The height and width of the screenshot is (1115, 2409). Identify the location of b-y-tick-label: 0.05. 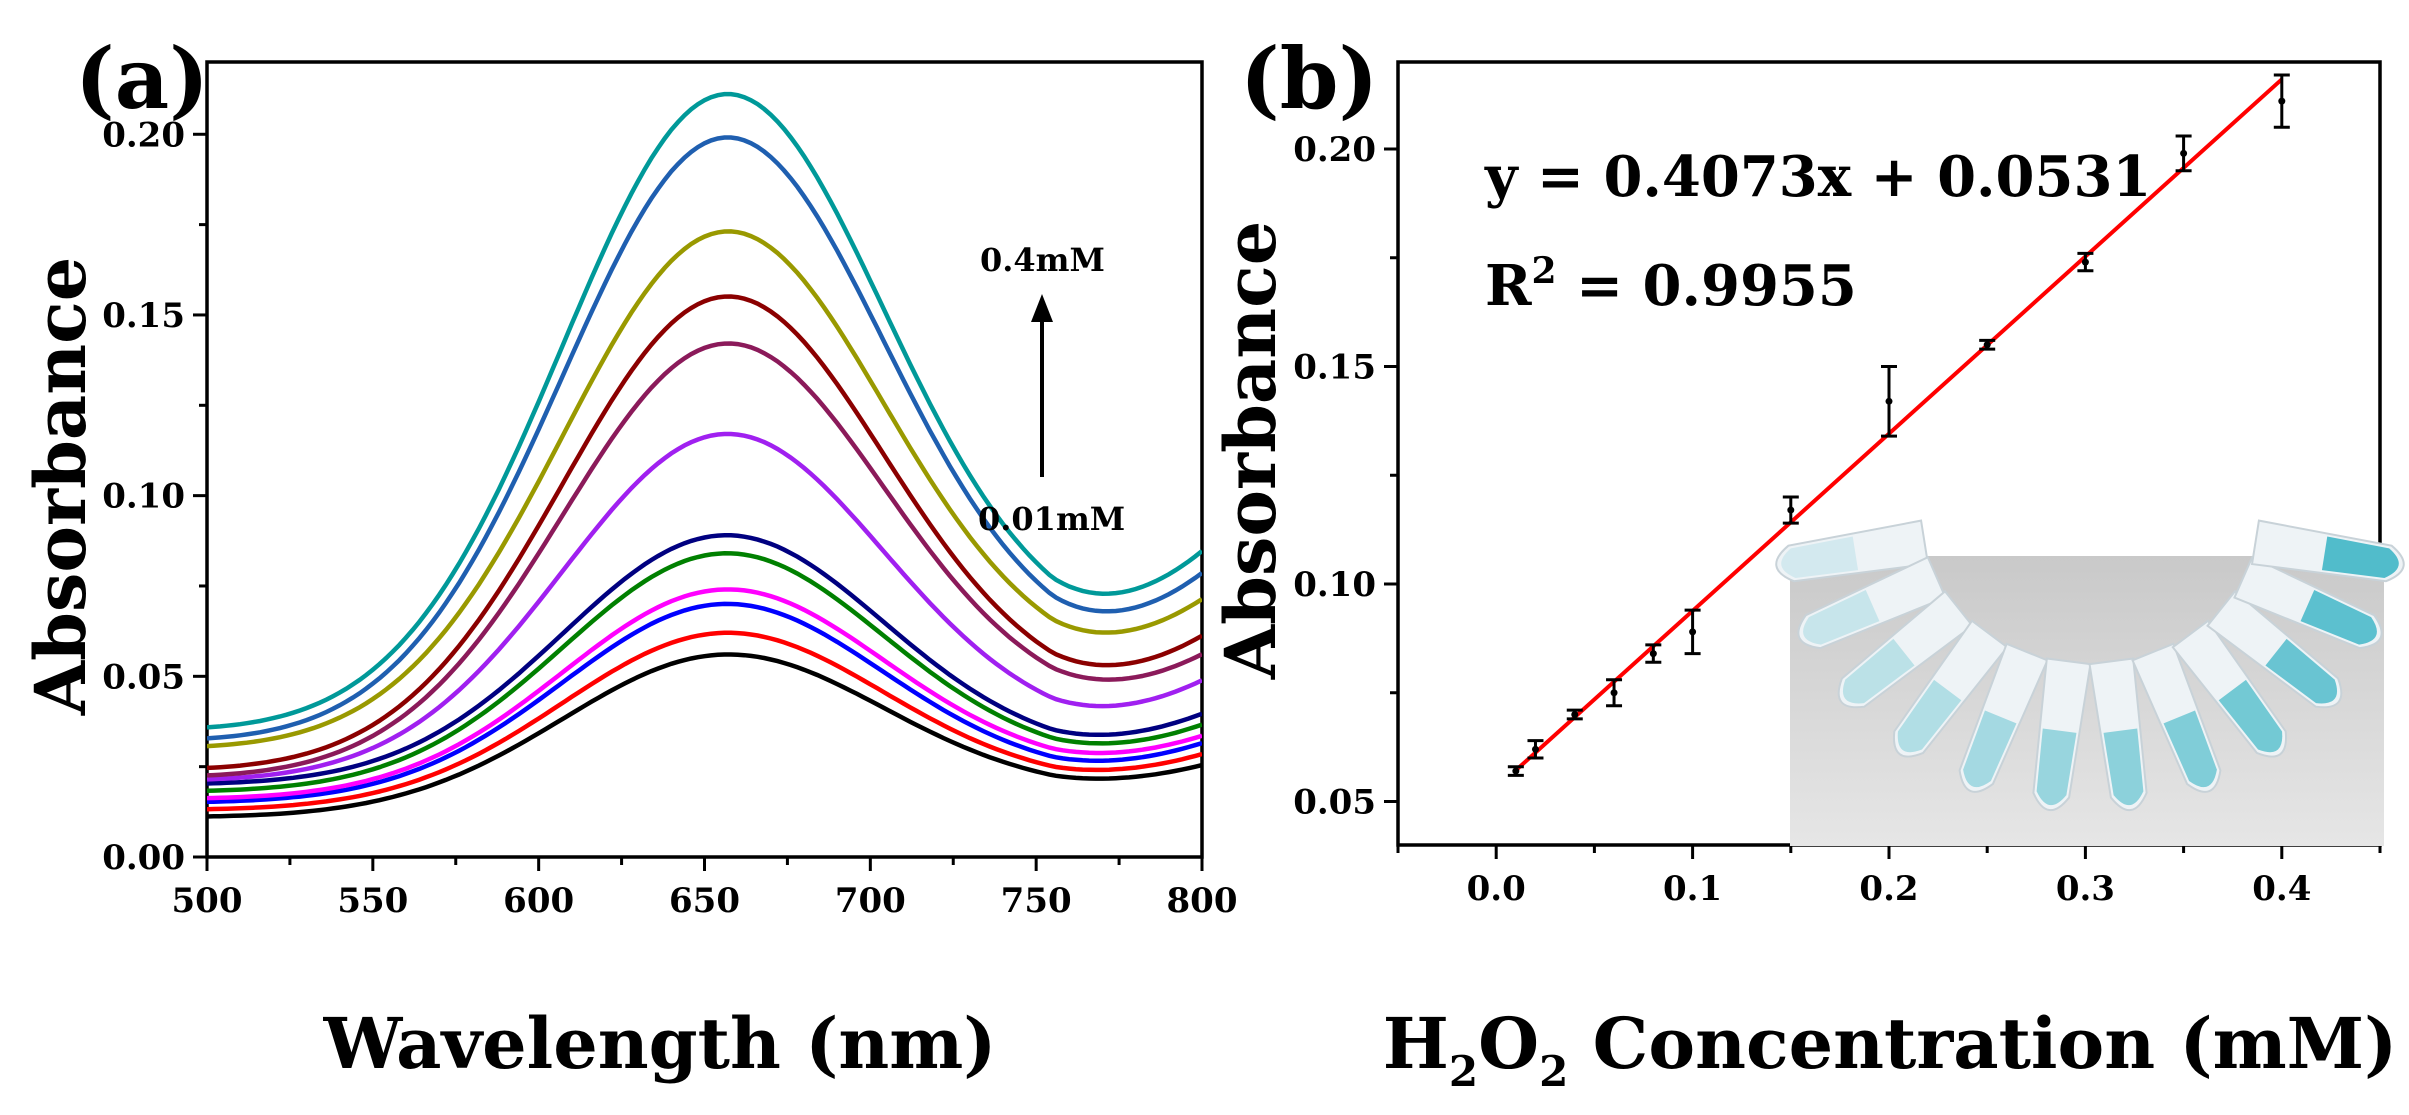
(1334, 803).